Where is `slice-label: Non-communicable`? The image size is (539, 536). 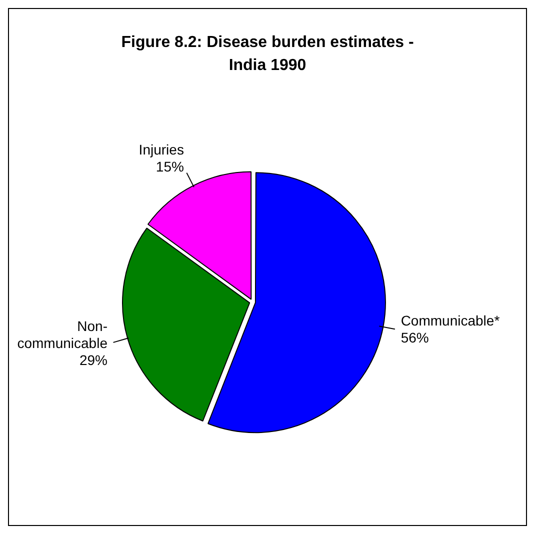 slice-label: Non-communicable is located at coordinates (62, 334).